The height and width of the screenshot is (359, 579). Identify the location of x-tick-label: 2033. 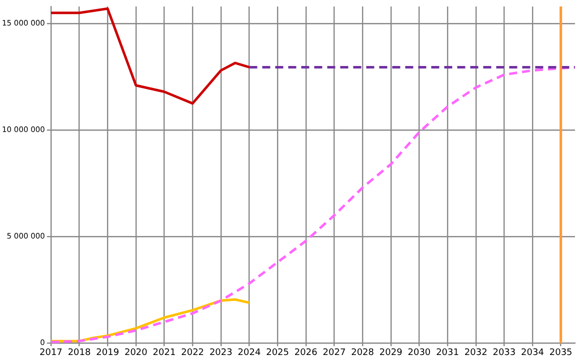
(504, 353).